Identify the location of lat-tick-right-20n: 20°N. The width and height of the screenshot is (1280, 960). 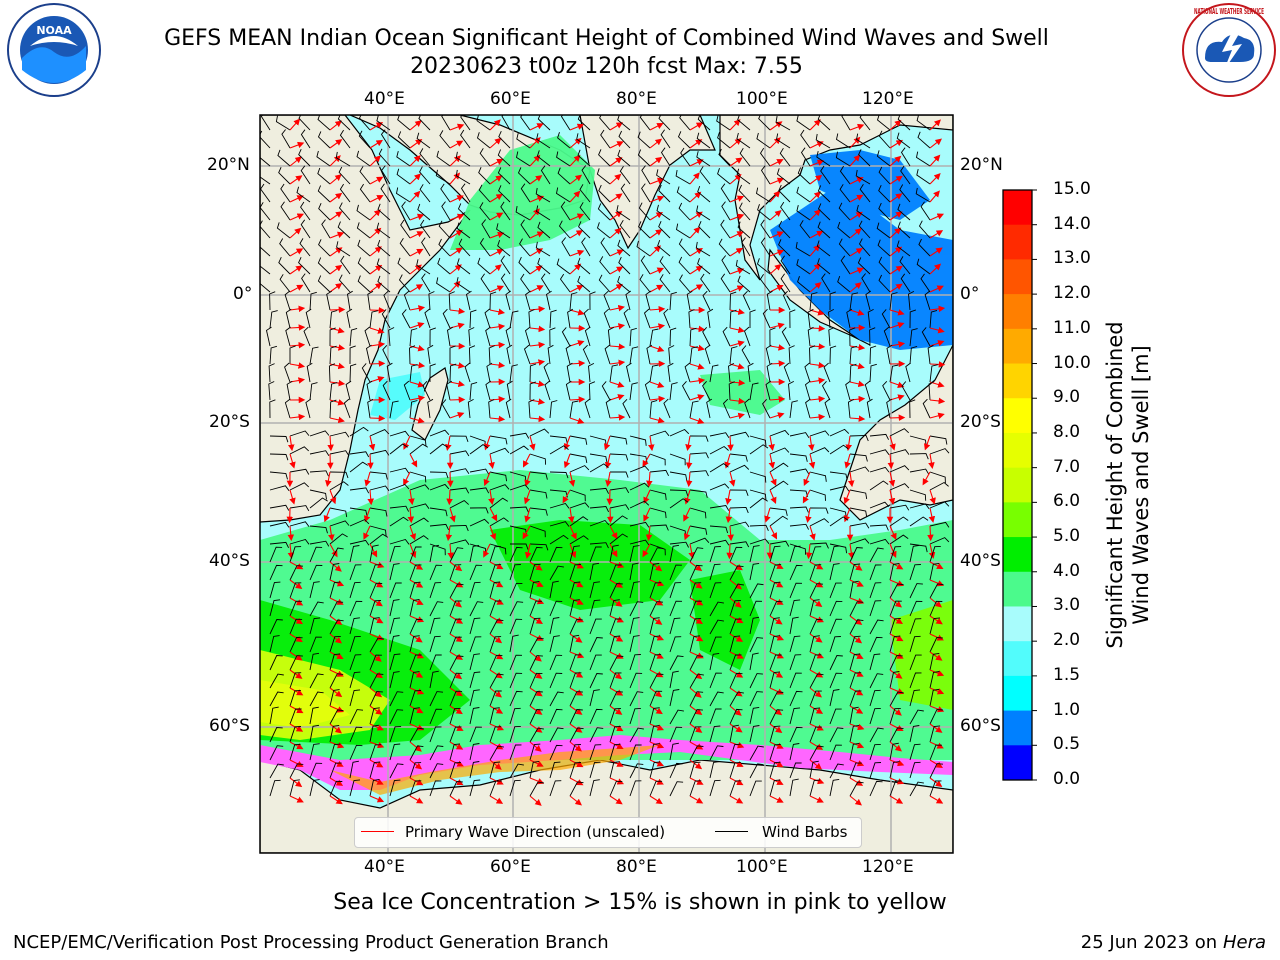
(981, 165).